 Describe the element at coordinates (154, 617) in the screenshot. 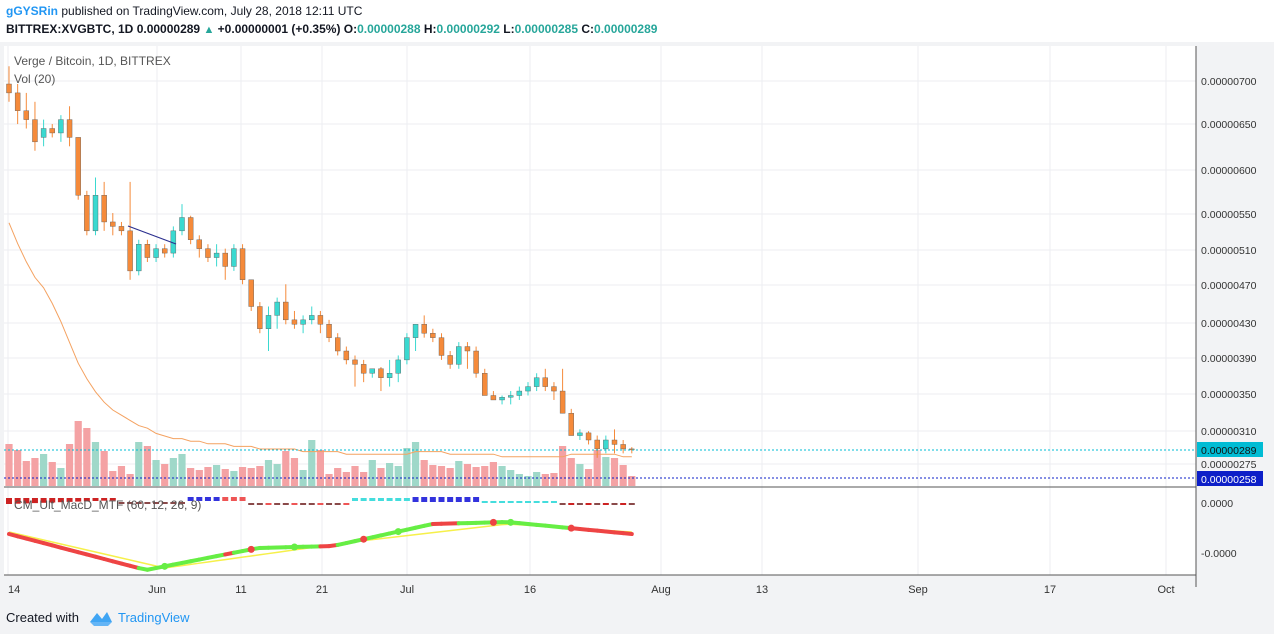

I see `tradingview-brand: TradingView` at that location.